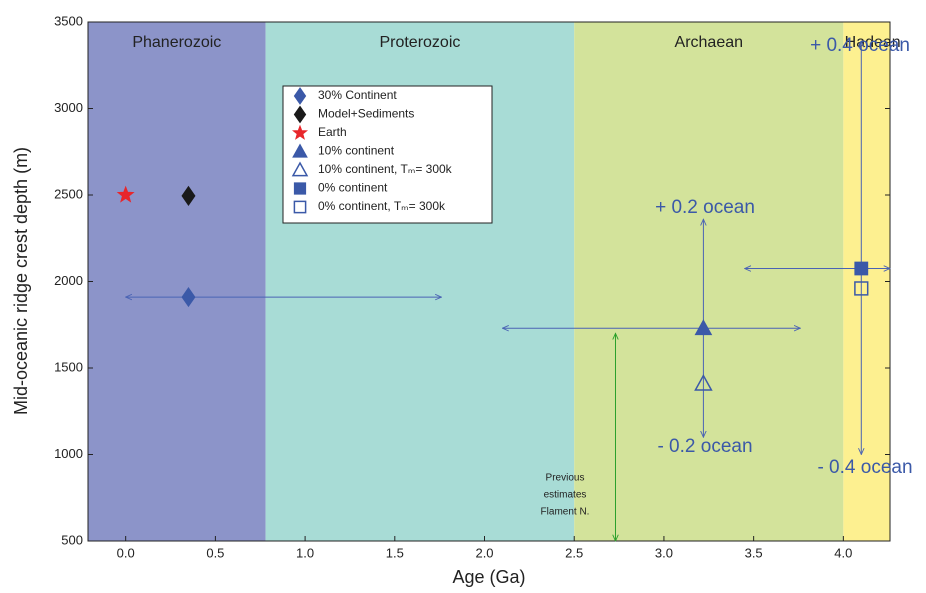  Describe the element at coordinates (176, 42) in the screenshot. I see `era-label: Phanerozoic` at that location.